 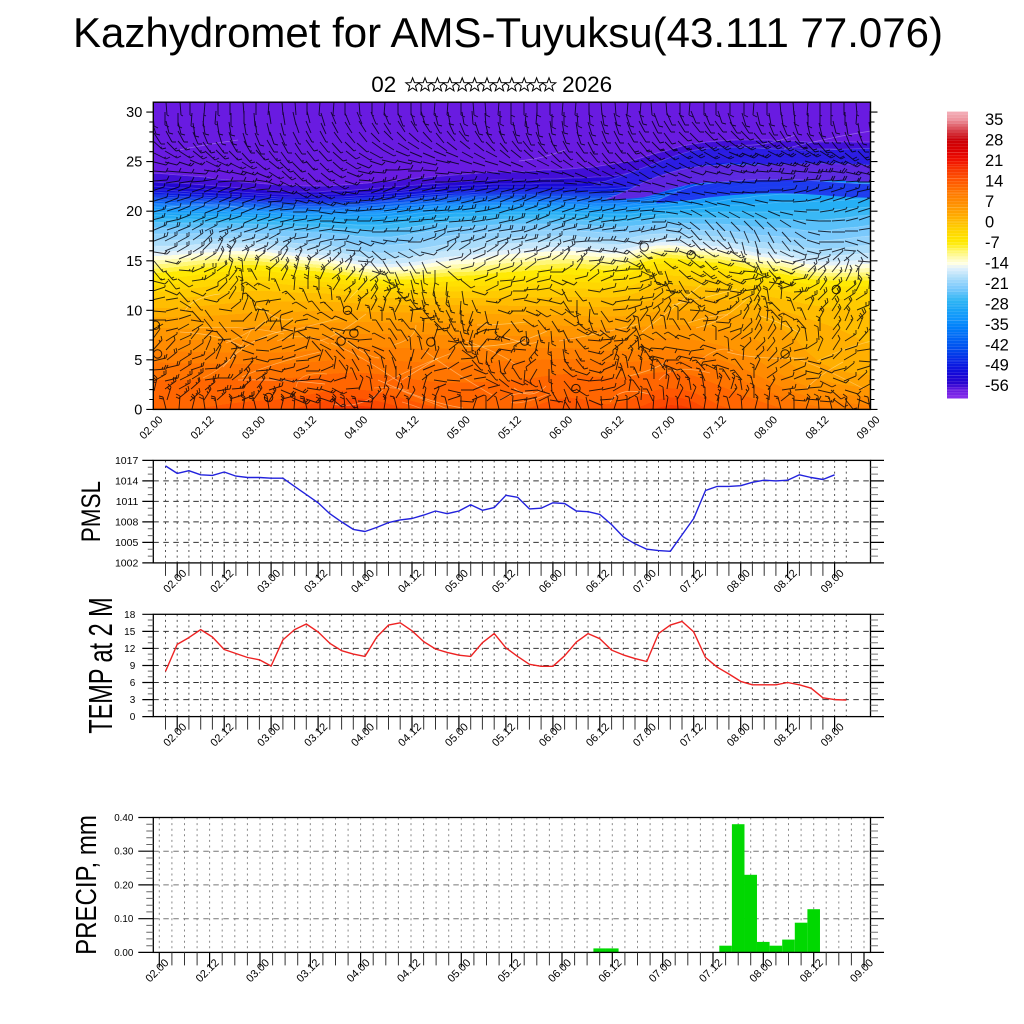 What do you see at coordinates (134, 212) in the screenshot?
I see `svg-text: 20` at bounding box center [134, 212].